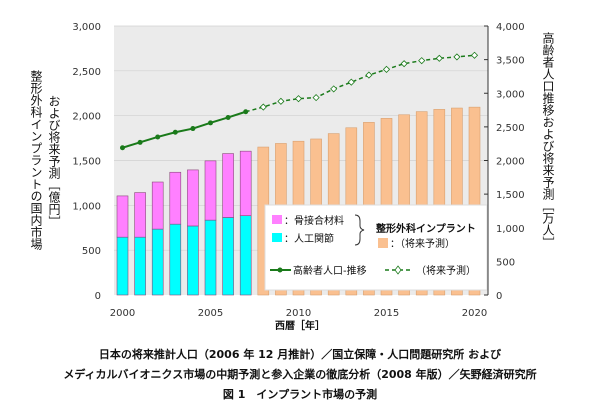  Describe the element at coordinates (300, 394) in the screenshot. I see `caption-title: 図 1 インプラント市場の予測` at that location.